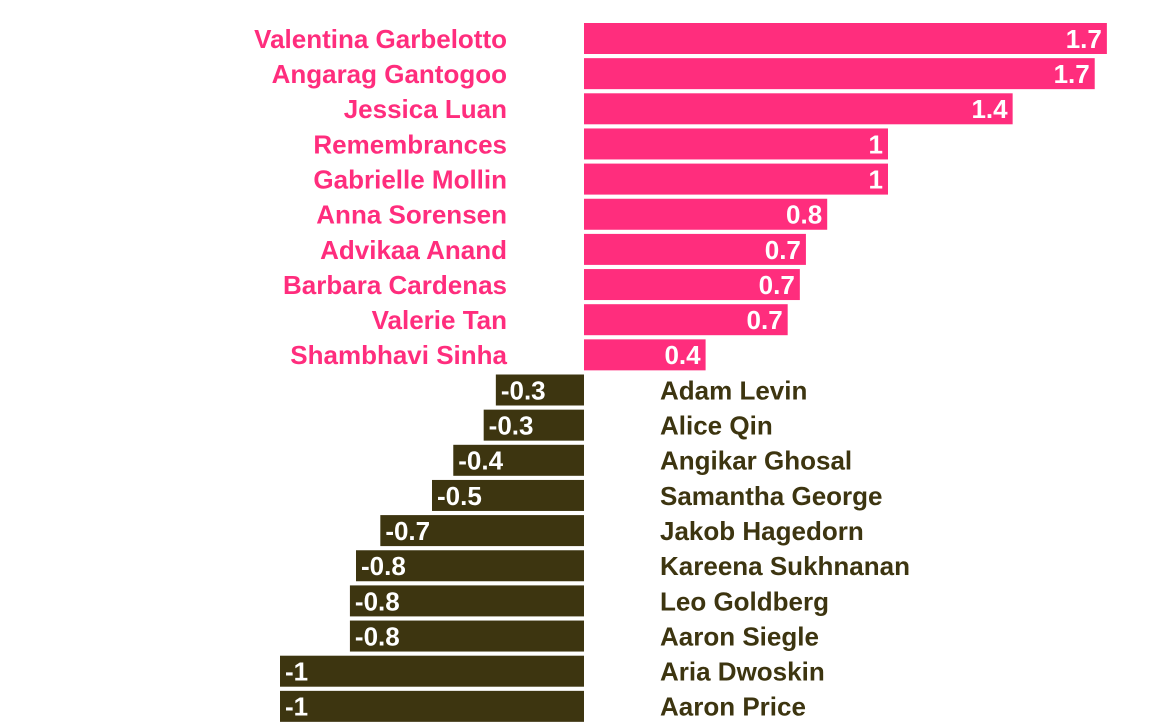  I want to click on value-label: 0.4, so click(682, 355).